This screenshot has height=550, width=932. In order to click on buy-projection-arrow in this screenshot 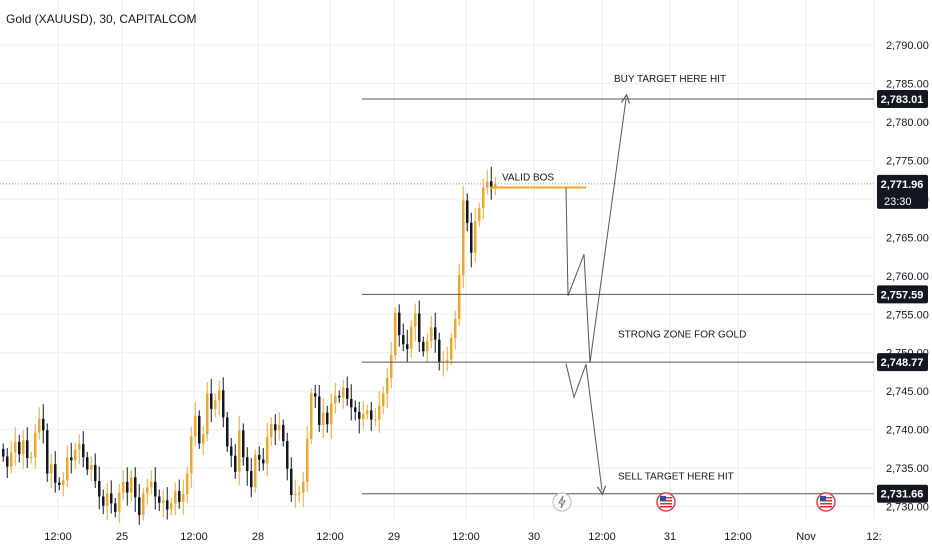, I will do `click(595, 231)`.